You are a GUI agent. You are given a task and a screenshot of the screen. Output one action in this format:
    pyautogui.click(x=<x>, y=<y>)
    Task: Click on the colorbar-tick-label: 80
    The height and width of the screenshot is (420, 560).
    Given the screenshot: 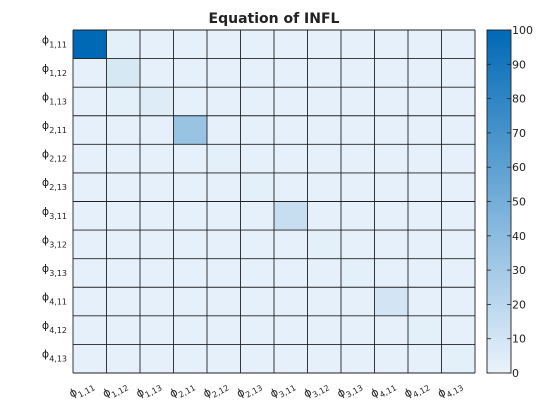 What is the action you would take?
    pyautogui.click(x=519, y=99)
    